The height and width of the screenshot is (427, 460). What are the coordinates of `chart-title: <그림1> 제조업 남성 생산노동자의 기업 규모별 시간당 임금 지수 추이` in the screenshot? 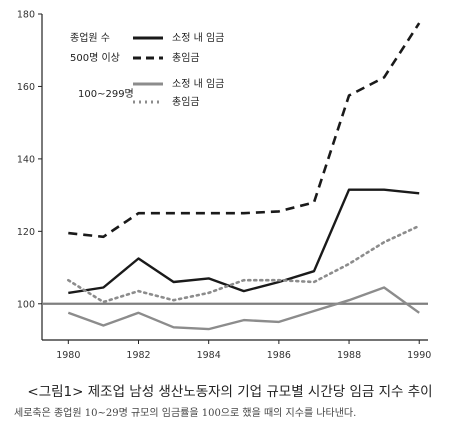 It's located at (230, 392).